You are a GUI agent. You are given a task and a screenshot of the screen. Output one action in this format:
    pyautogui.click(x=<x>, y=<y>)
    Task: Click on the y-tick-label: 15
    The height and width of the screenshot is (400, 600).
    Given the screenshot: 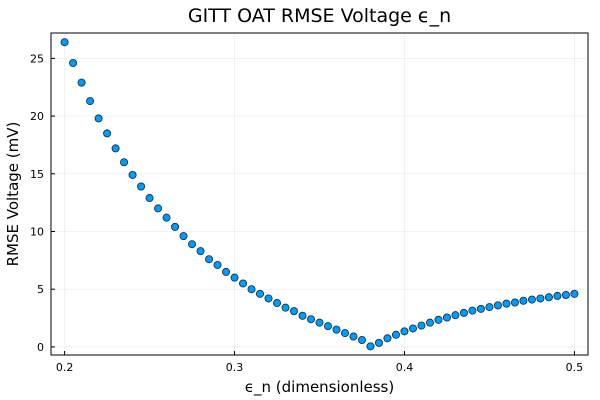 What is the action you would take?
    pyautogui.click(x=37, y=174)
    